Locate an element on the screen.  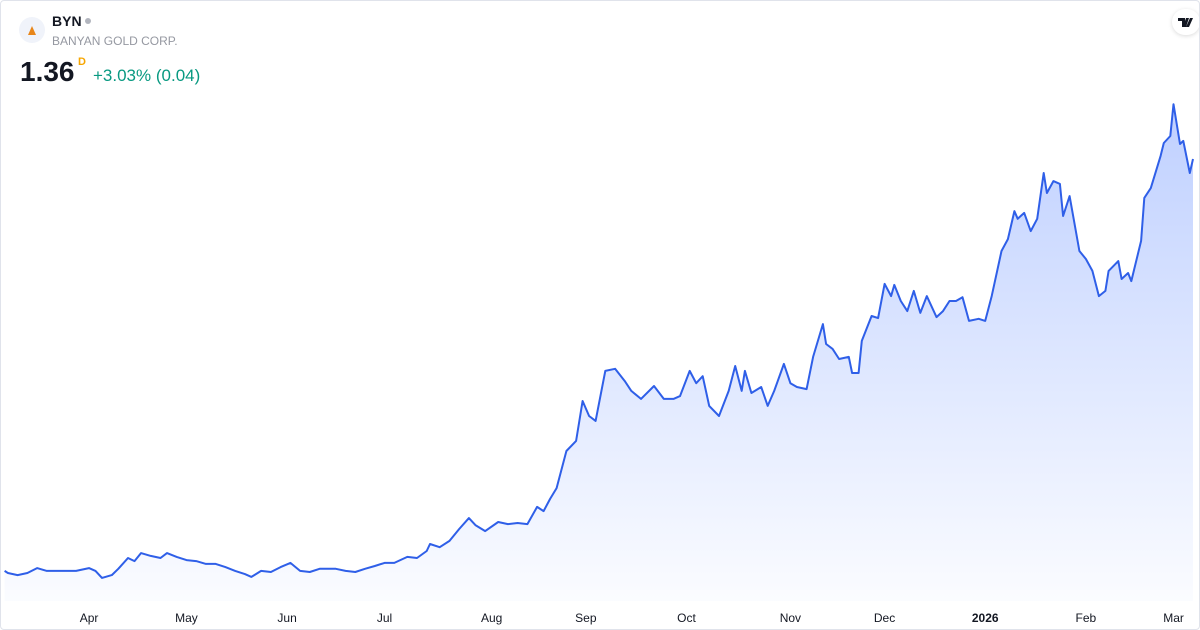
brand-icon is located at coordinates (1185, 22).